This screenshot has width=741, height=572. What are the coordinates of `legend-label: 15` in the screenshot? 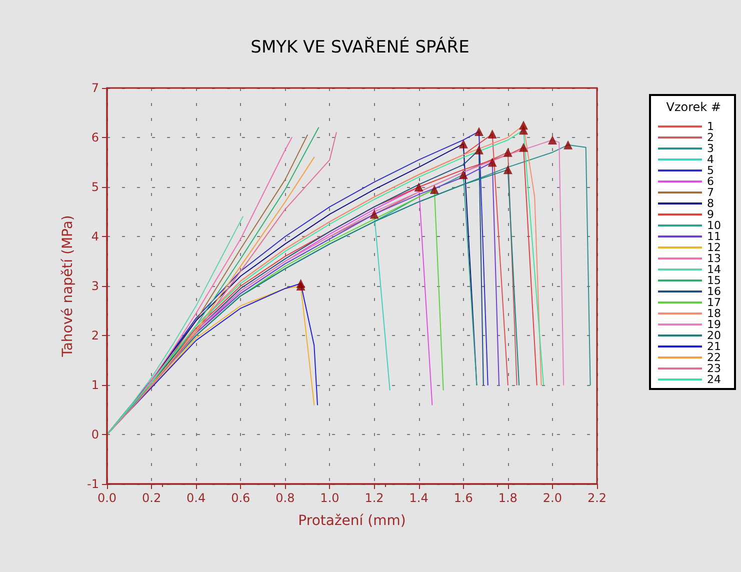 It's located at (714, 280).